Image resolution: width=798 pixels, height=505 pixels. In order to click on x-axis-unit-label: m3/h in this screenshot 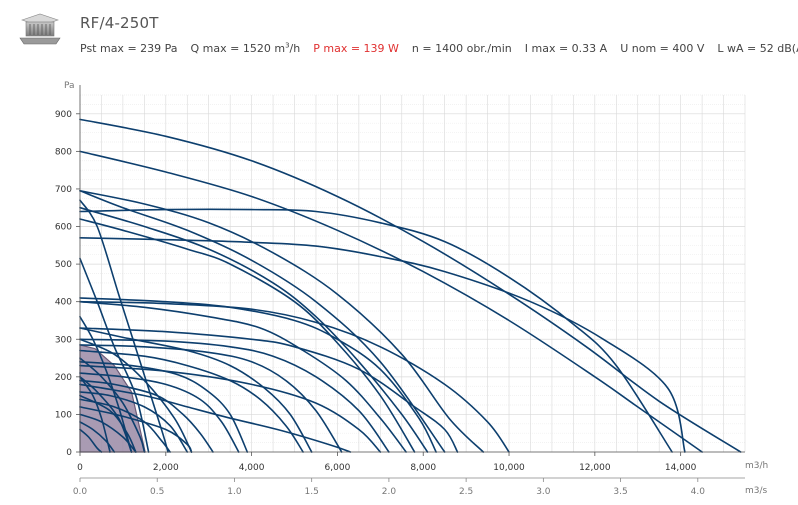, I will do `click(756, 466)`.